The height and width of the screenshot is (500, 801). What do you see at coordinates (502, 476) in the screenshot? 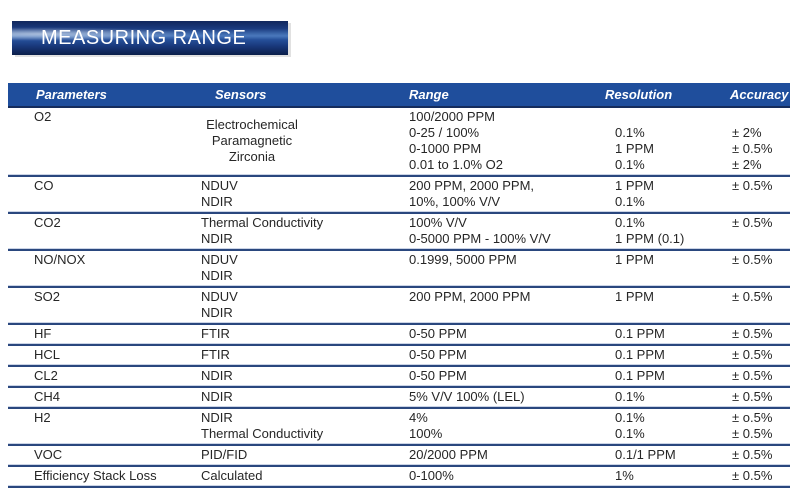
I see `range-values-cell: 0-100%` at bounding box center [502, 476].